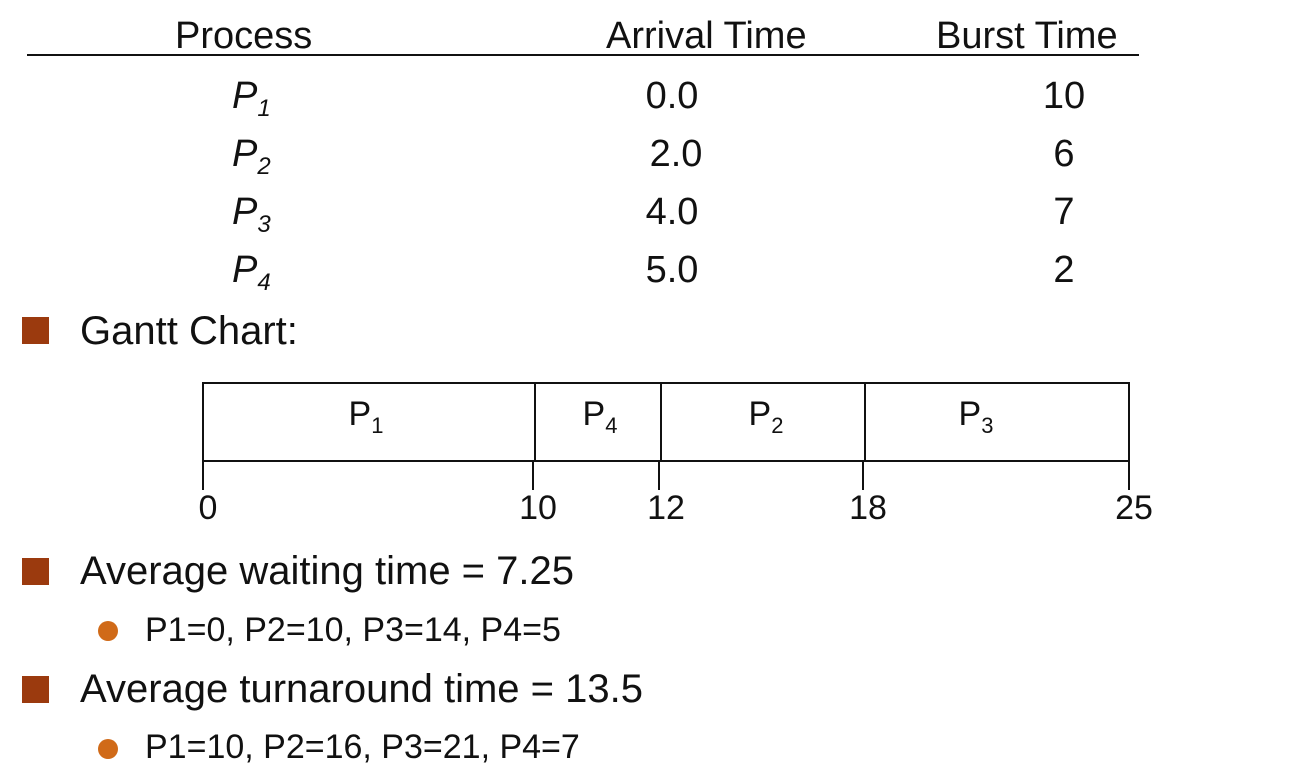  Describe the element at coordinates (244, 36) in the screenshot. I see `header-process: Process` at that location.